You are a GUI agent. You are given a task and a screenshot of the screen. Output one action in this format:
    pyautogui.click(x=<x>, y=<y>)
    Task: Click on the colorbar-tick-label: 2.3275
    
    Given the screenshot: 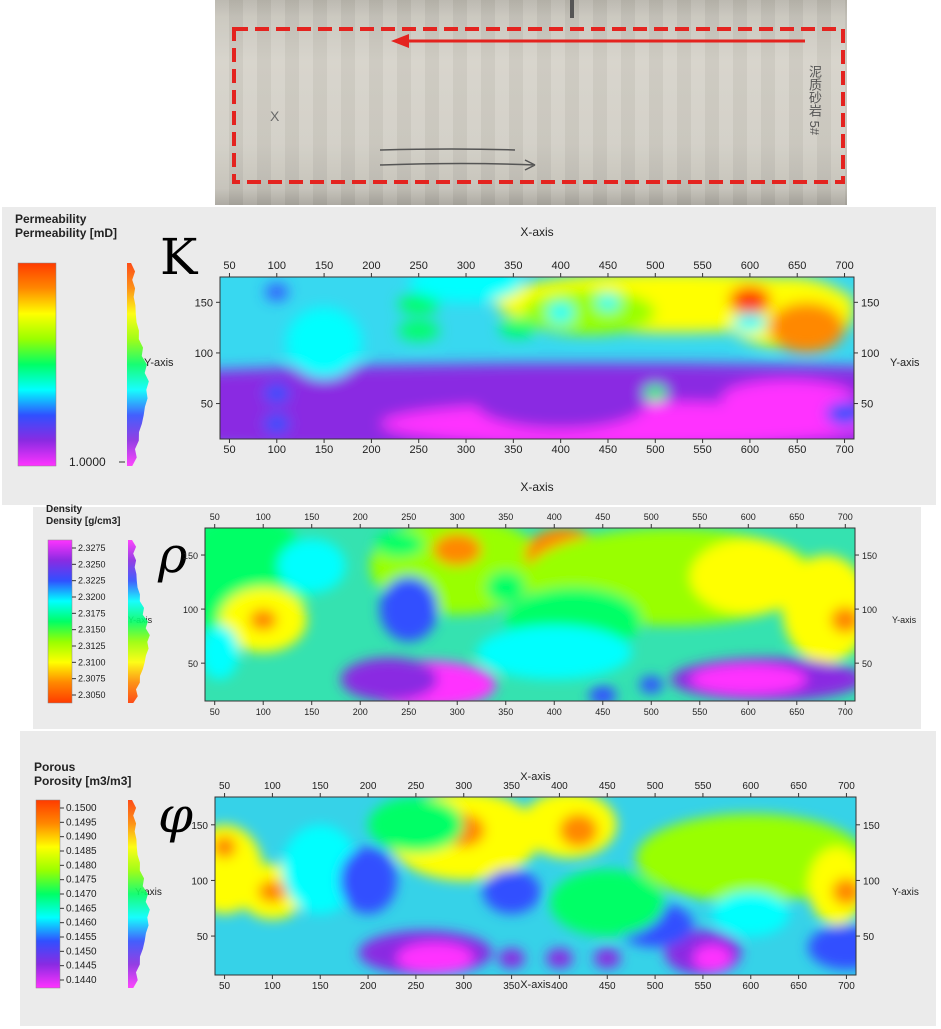 What is the action you would take?
    pyautogui.click(x=92, y=548)
    